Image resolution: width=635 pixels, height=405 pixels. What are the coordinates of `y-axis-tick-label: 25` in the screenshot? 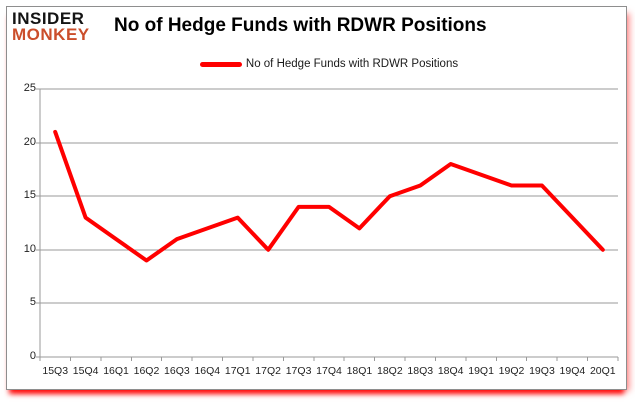 It's located at (29, 88).